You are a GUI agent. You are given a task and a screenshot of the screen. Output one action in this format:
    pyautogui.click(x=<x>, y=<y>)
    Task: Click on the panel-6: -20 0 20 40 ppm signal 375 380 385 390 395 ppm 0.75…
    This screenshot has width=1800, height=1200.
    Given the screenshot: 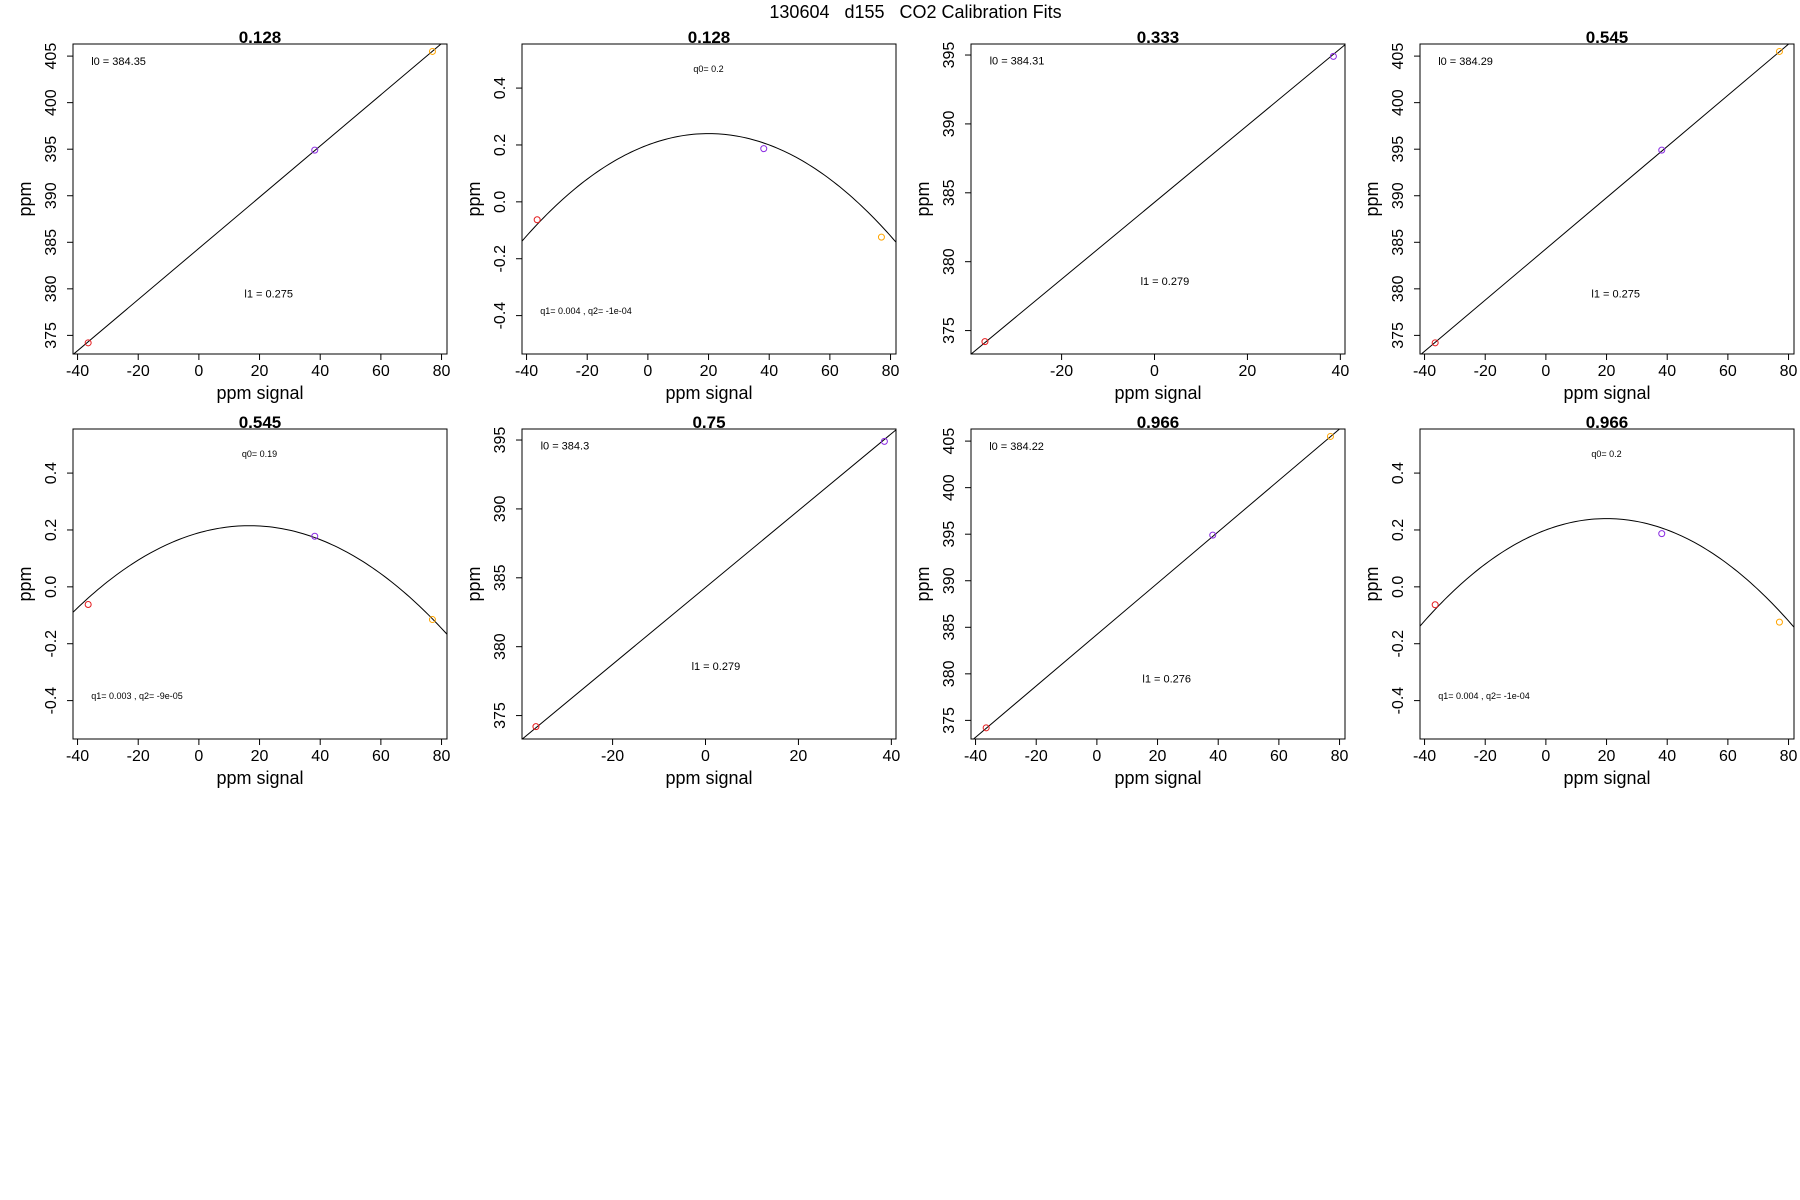 What is the action you would take?
    pyautogui.click(x=682, y=600)
    